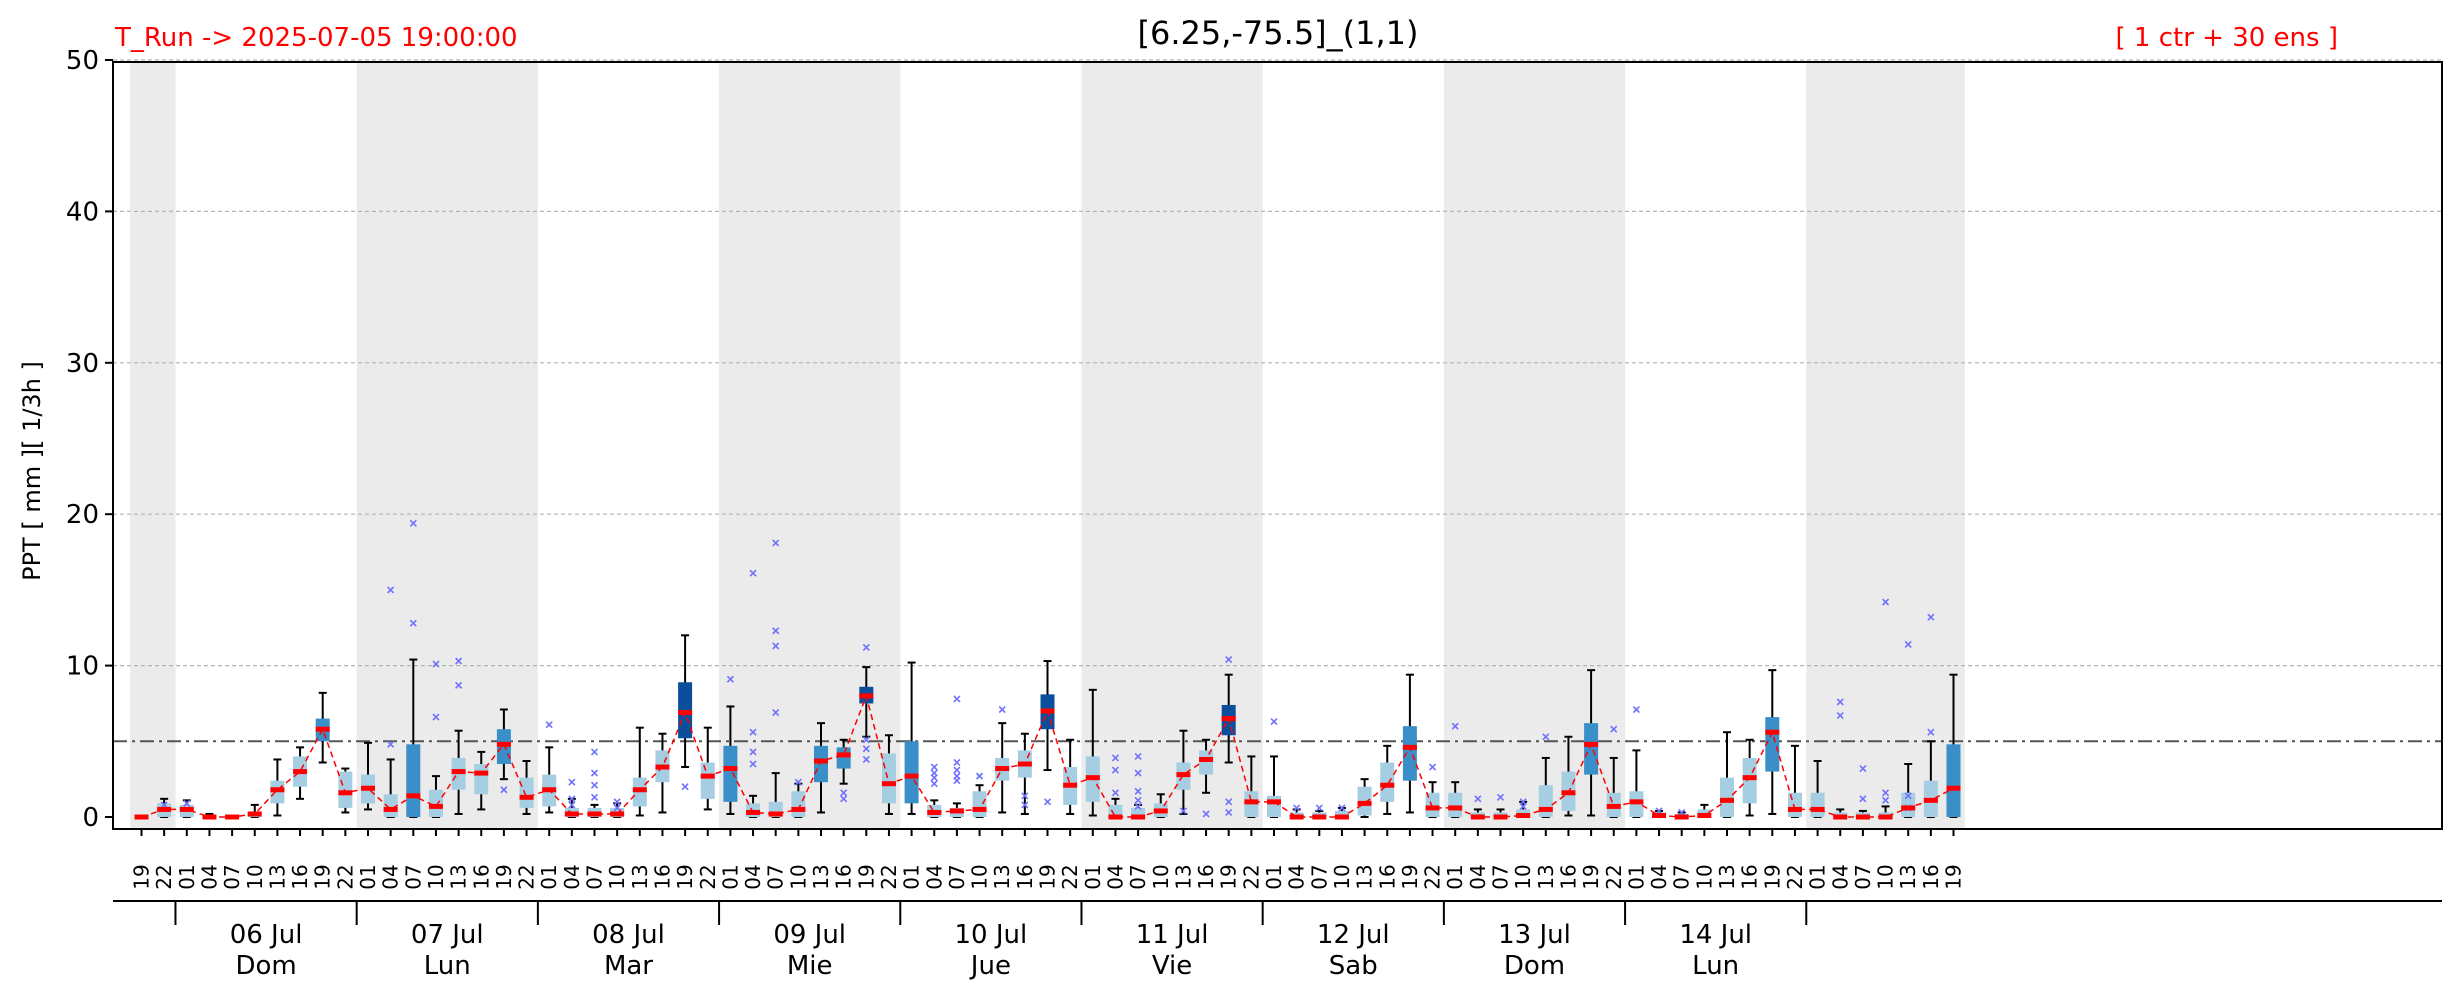 The height and width of the screenshot is (1001, 2459). Describe the element at coordinates (1534, 935) in the screenshot. I see `day-date-label: 13 Jul` at that location.